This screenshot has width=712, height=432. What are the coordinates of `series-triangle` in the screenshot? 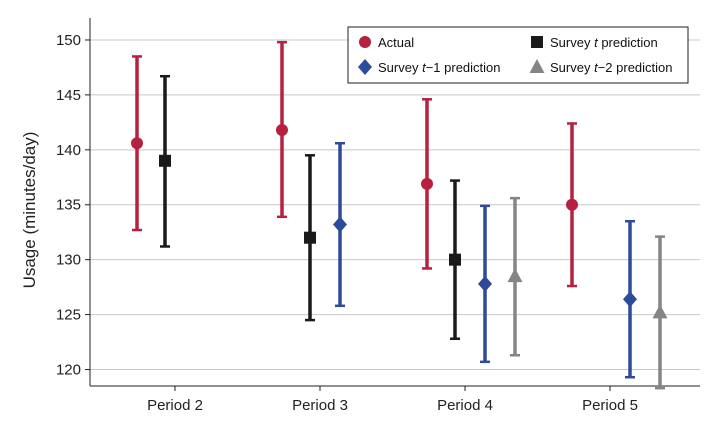 It's located at (587, 293).